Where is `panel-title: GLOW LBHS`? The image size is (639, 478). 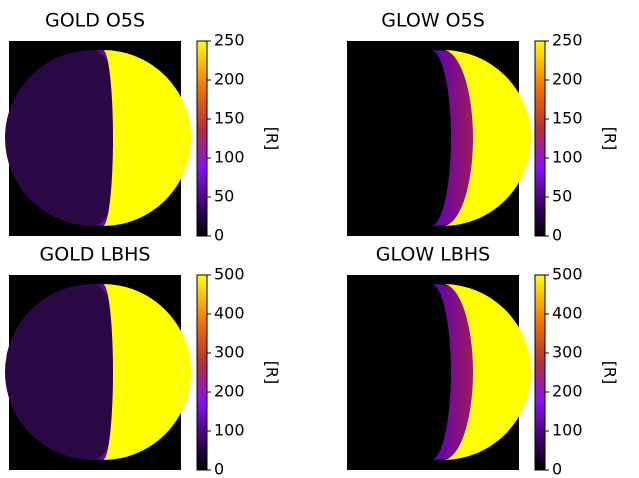 panel-title: GLOW LBHS is located at coordinates (433, 255).